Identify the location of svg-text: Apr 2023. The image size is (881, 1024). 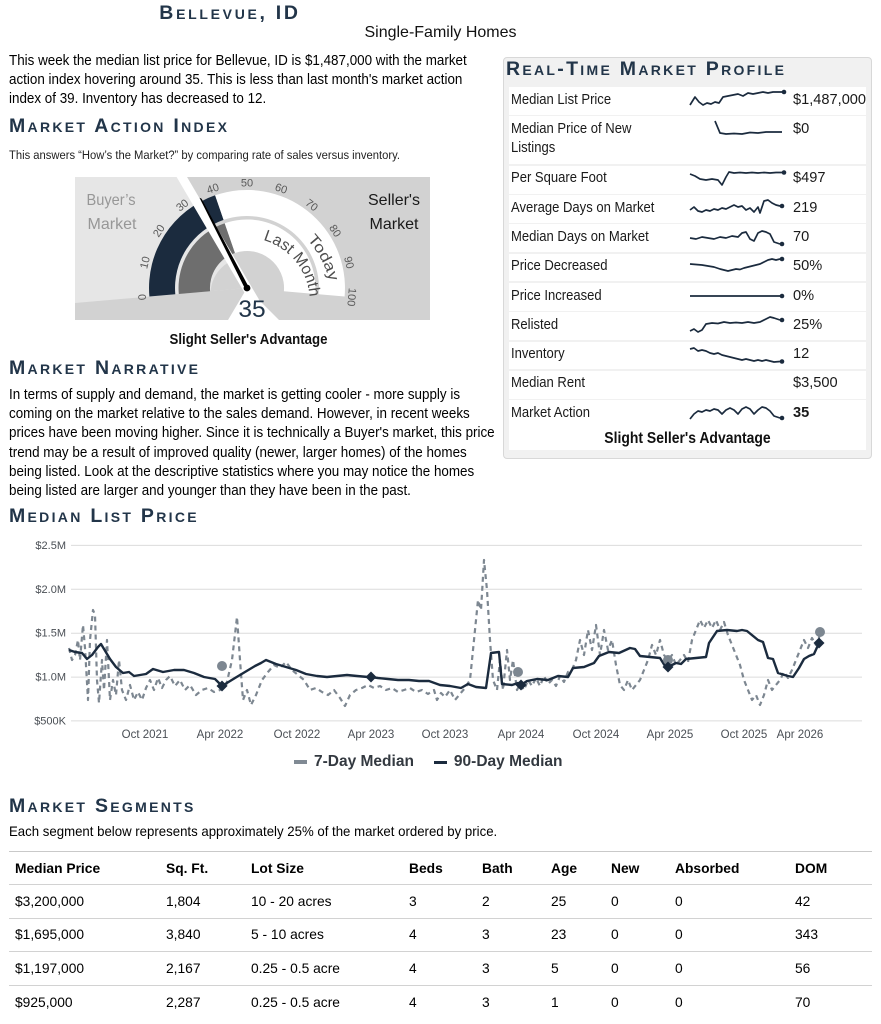
(371, 735).